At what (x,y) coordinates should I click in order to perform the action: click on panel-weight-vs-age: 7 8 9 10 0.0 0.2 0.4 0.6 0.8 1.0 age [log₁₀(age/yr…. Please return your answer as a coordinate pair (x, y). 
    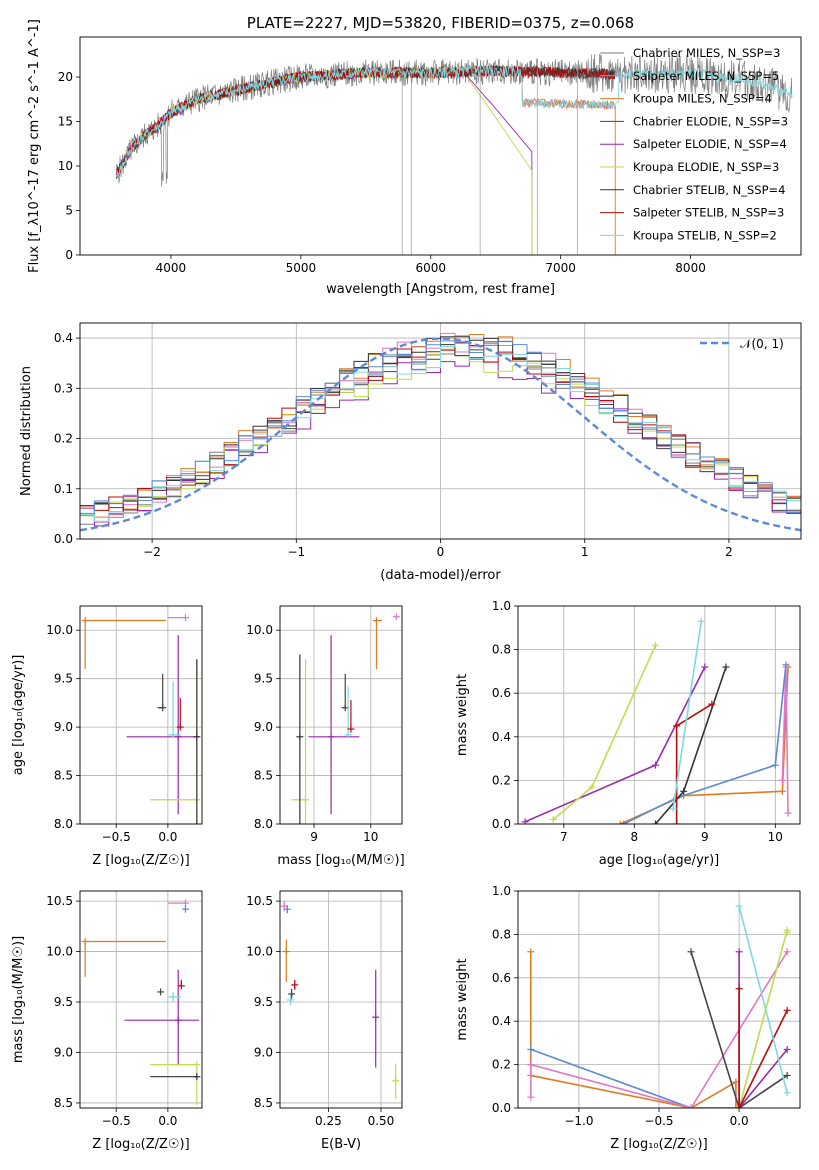
    Looking at the image, I should click on (628, 733).